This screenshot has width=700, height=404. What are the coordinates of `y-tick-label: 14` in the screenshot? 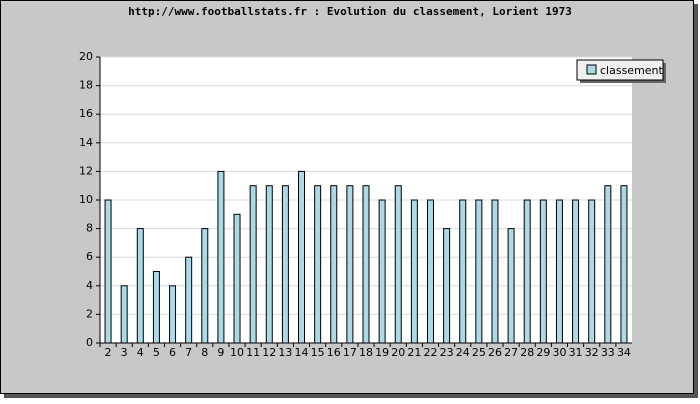 It's located at (86, 142).